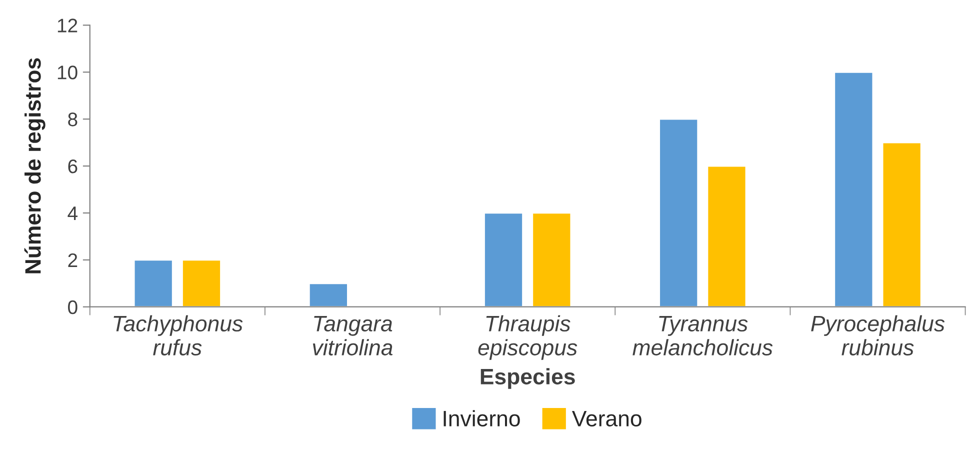  What do you see at coordinates (73, 119) in the screenshot?
I see `y-tick-label: 8` at bounding box center [73, 119].